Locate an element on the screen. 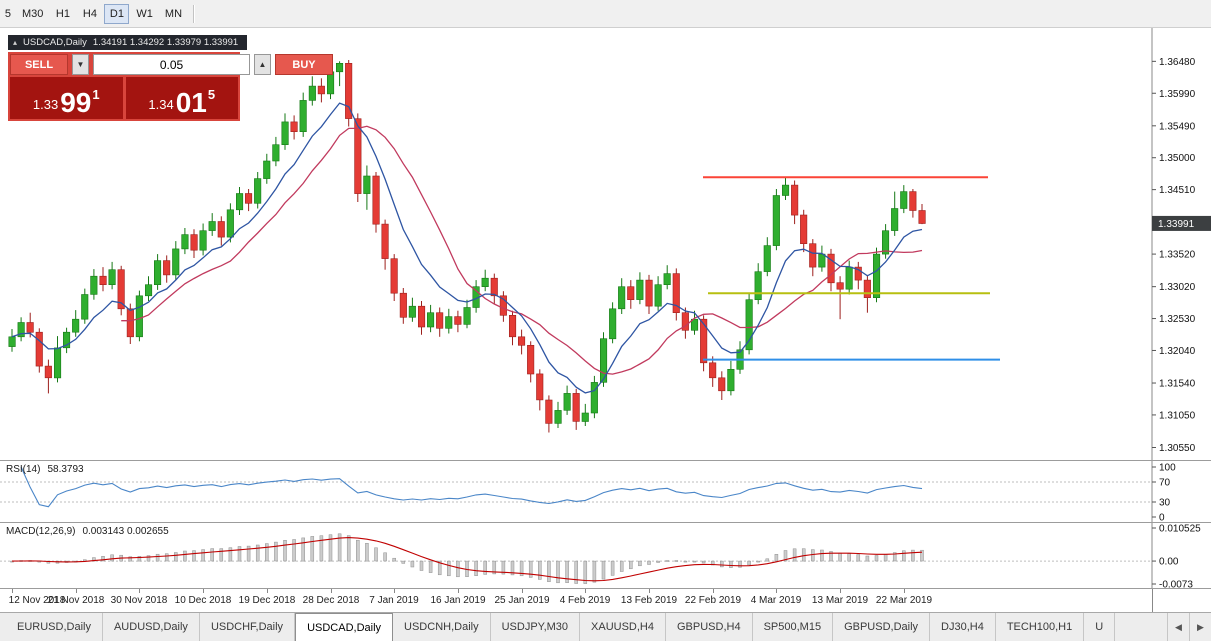 The width and height of the screenshot is (1211, 641). timeframe-button-w1: W1 is located at coordinates (144, 14).